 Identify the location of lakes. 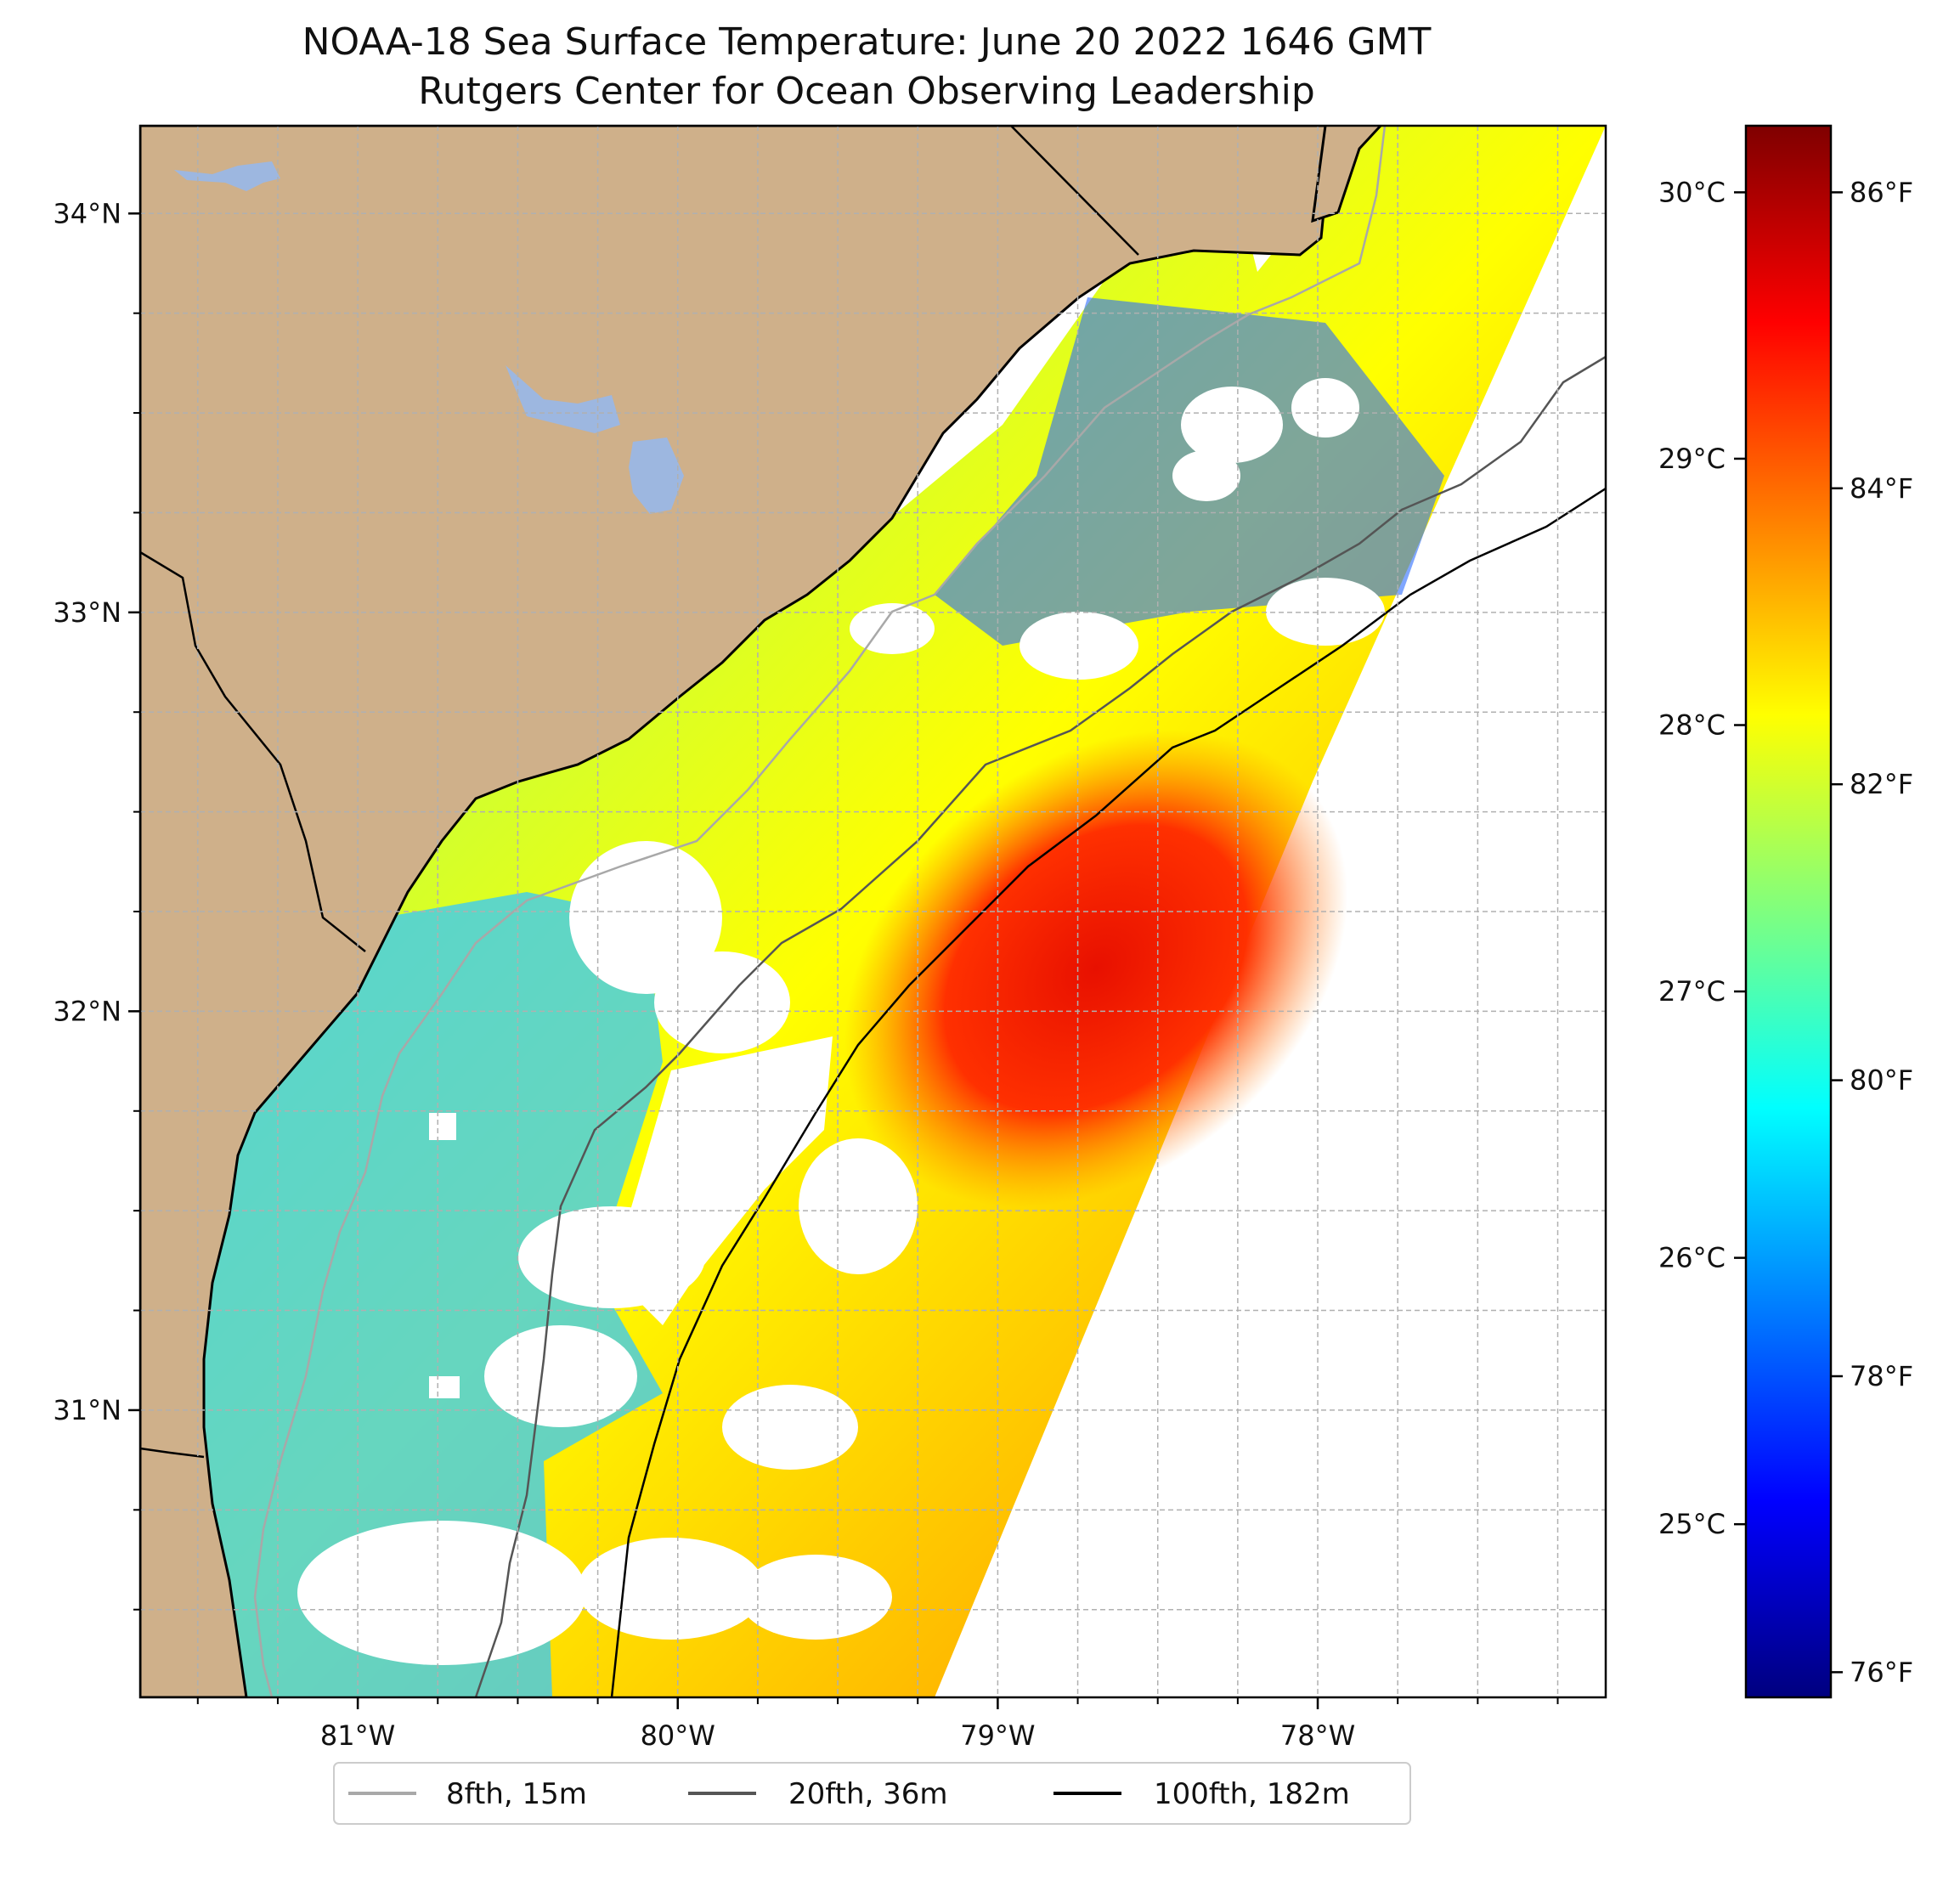
(429, 337).